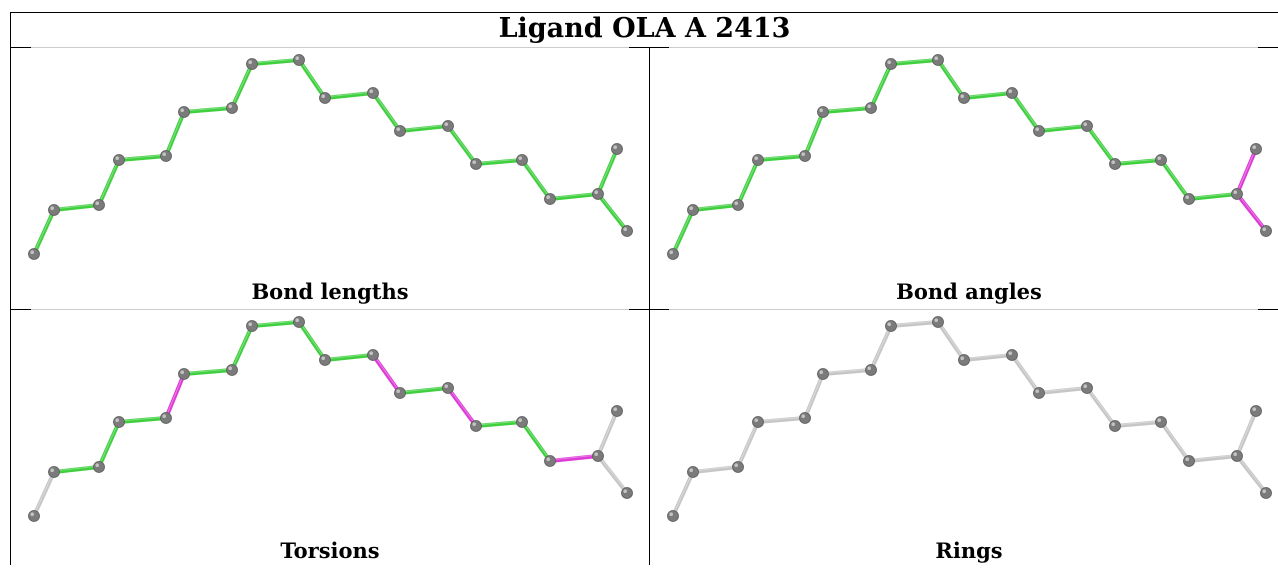 This screenshot has width=1278, height=568. I want to click on bond-outlier, so click(462, 407).